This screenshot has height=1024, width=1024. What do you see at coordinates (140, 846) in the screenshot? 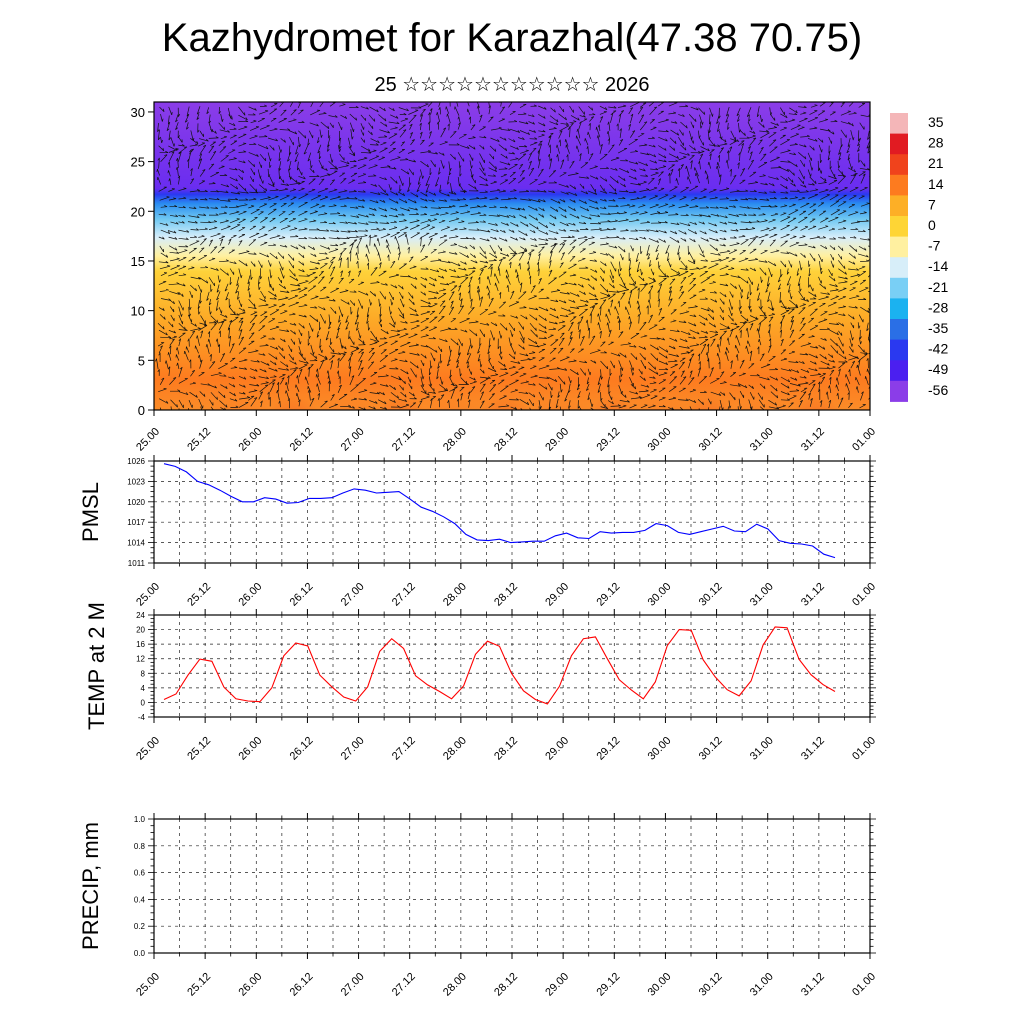
I see `y-tick-label: 0.8` at bounding box center [140, 846].